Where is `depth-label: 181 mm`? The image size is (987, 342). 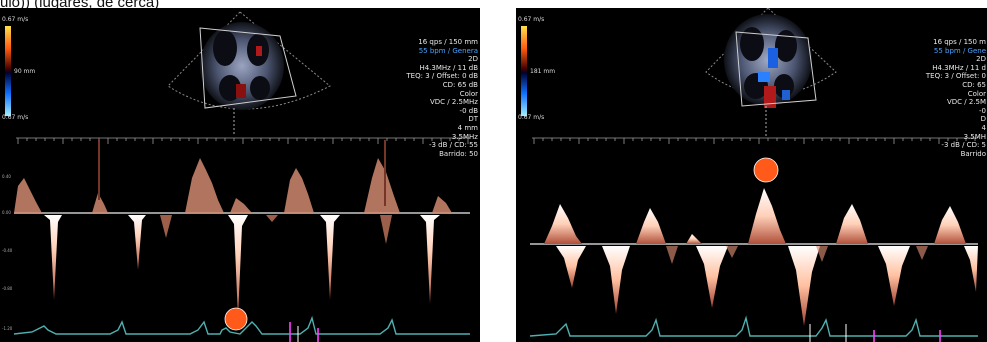
depth-label: 181 mm is located at coordinates (543, 71).